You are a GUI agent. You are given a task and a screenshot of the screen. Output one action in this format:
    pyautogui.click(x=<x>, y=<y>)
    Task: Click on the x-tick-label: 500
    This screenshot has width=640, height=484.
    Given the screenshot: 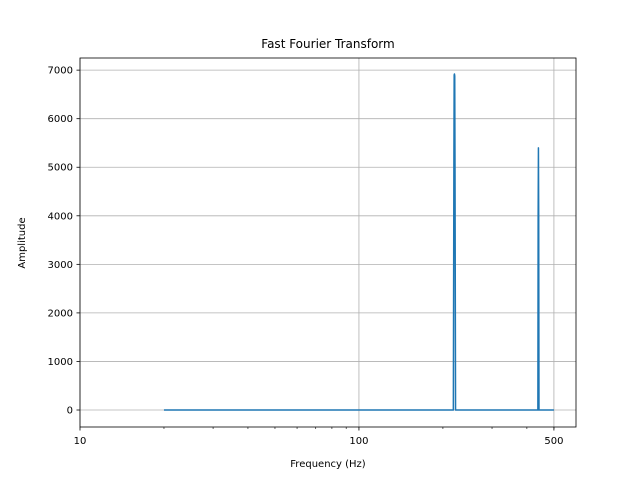 What is the action you would take?
    pyautogui.click(x=553, y=441)
    